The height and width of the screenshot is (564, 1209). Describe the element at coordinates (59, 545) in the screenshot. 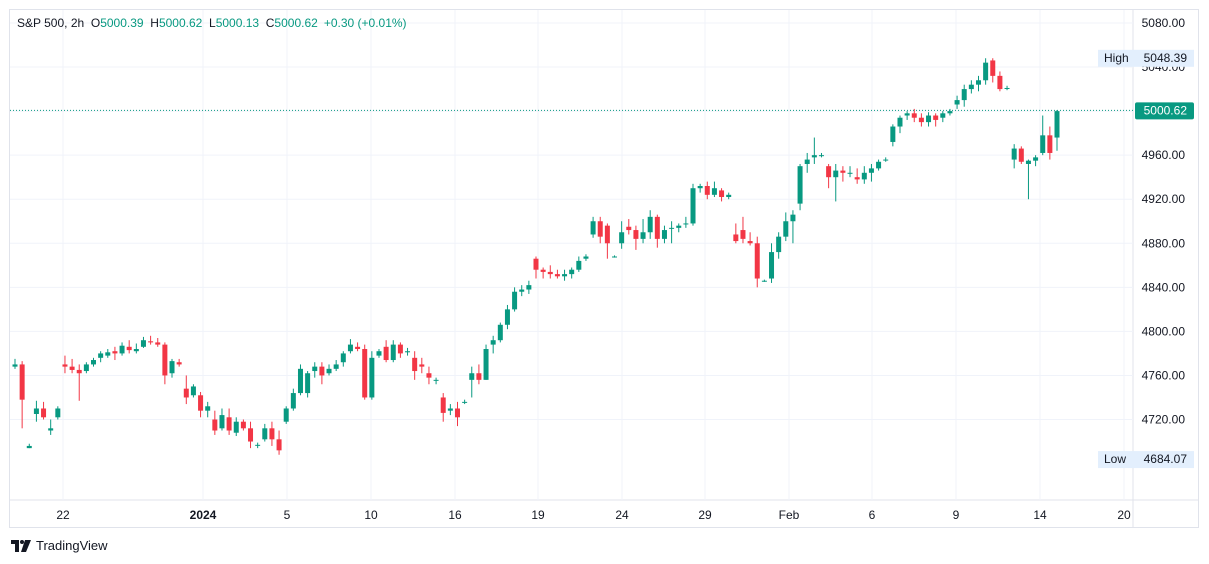

I see `tradingview-logo: TradingView` at that location.